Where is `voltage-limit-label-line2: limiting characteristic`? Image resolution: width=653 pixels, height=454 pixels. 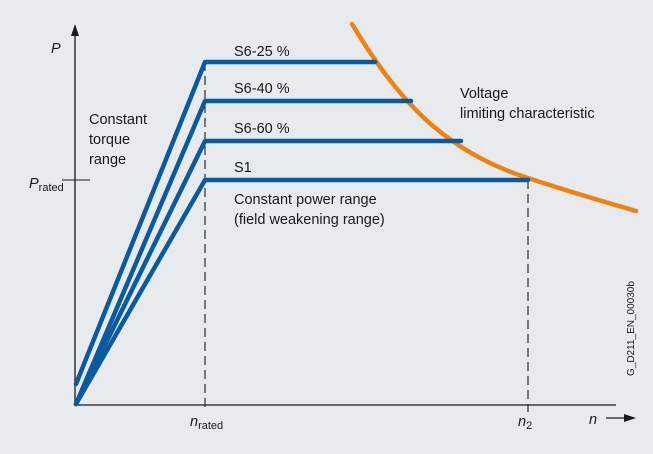
voltage-limit-label-line2: limiting characteristic is located at coordinates (527, 114).